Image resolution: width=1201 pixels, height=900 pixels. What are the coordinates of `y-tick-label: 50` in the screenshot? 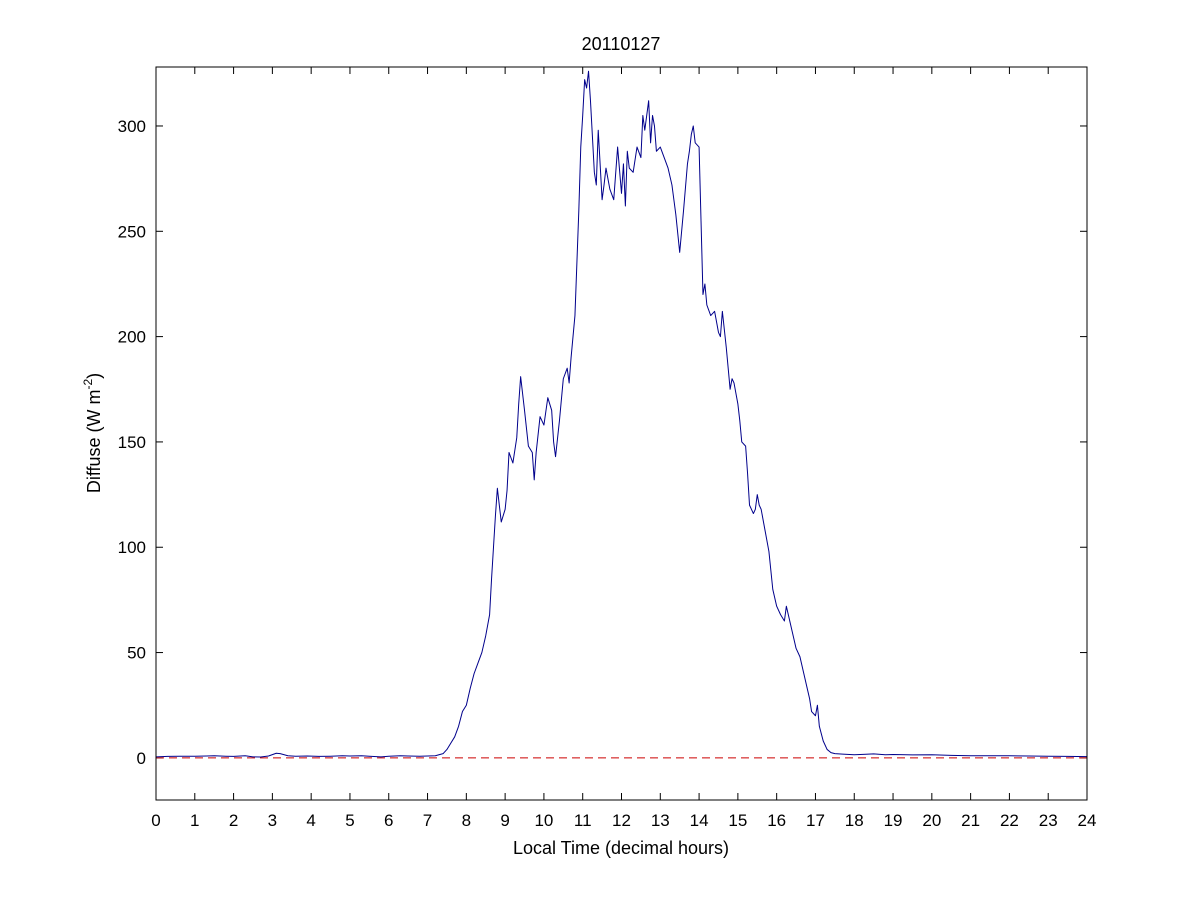 It's located at (136, 653).